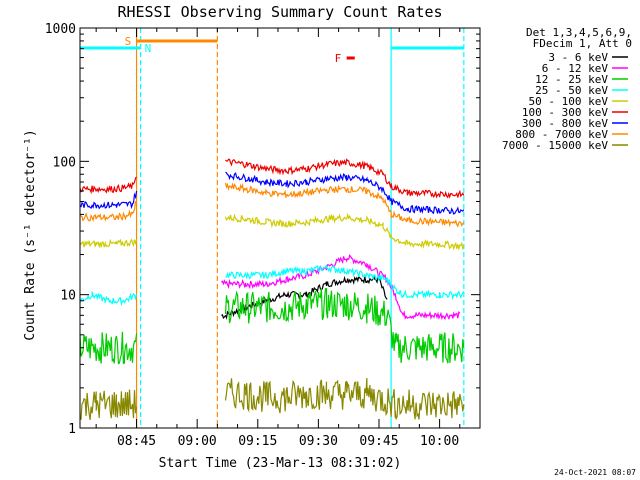 The height and width of the screenshot is (480, 640). Describe the element at coordinates (378, 441) in the screenshot. I see `x-tick-label: 09:45` at that location.